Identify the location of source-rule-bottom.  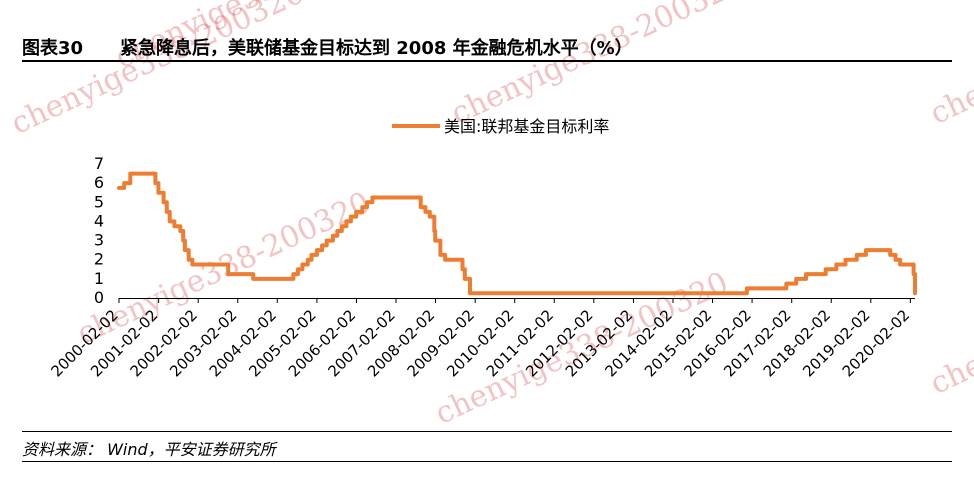
(487, 461).